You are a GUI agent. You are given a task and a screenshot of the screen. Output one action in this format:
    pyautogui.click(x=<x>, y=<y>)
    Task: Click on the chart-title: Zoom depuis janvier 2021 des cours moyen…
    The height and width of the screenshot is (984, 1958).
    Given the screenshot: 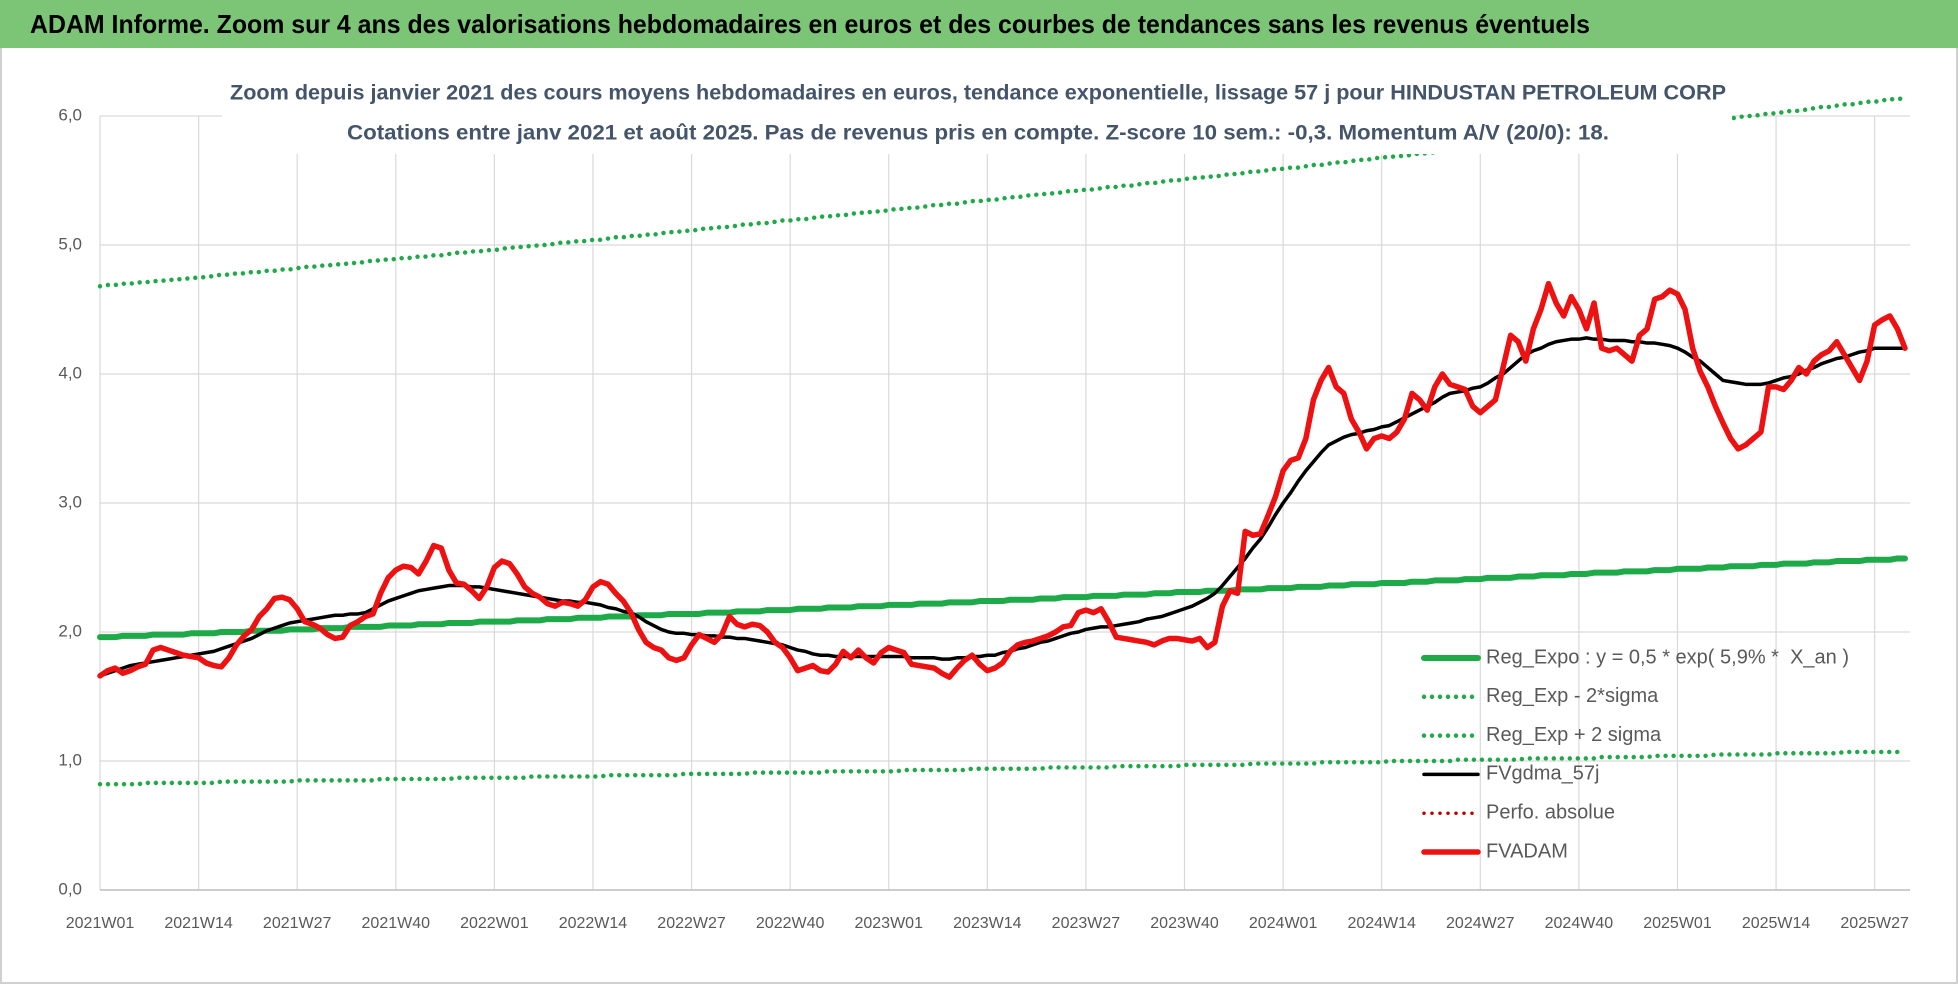 What is the action you would take?
    pyautogui.click(x=978, y=93)
    